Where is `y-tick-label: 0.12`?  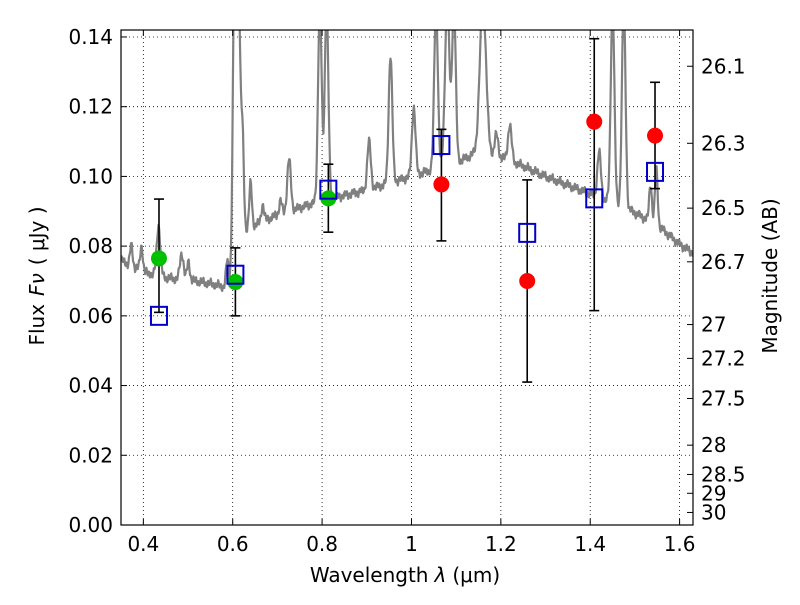
y-tick-label: 0.12 is located at coordinates (90, 107).